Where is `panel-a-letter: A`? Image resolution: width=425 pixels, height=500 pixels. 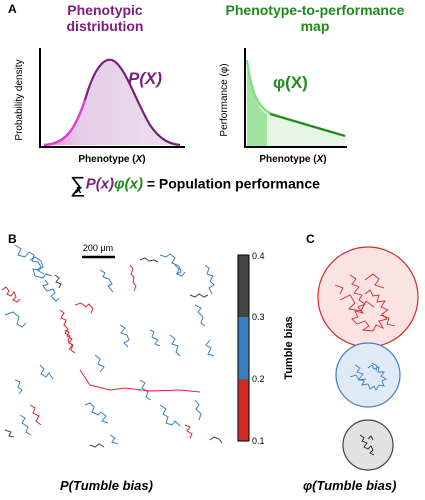 panel-a-letter: A is located at coordinates (12, 9).